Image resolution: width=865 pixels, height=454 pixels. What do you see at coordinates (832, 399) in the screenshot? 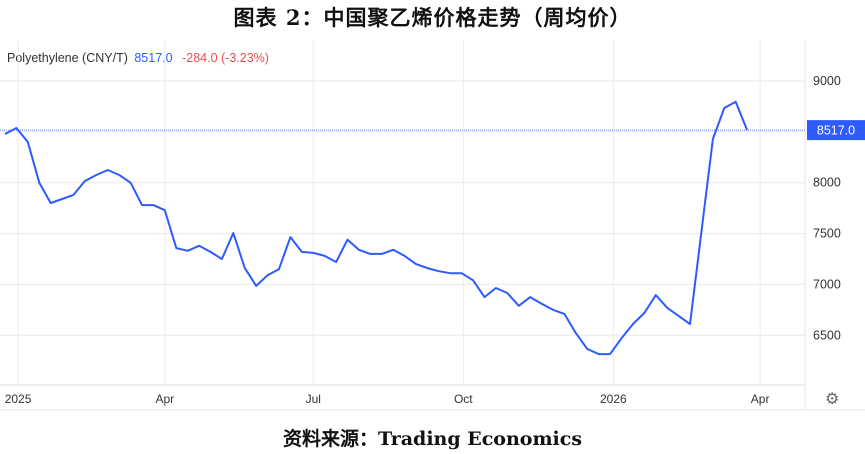
I see `gear-icon: ⚙` at bounding box center [832, 399].